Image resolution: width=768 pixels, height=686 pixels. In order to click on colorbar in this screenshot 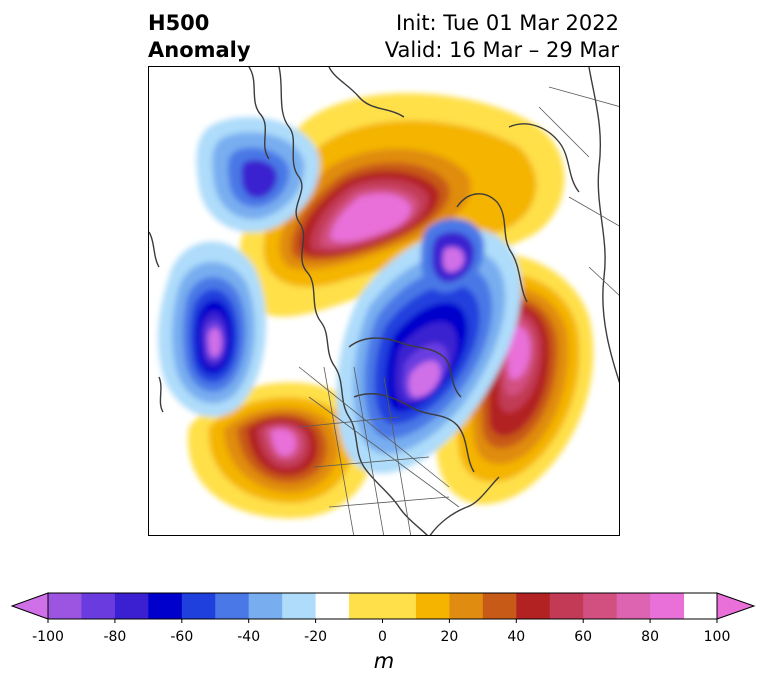, I will do `click(383, 607)`.